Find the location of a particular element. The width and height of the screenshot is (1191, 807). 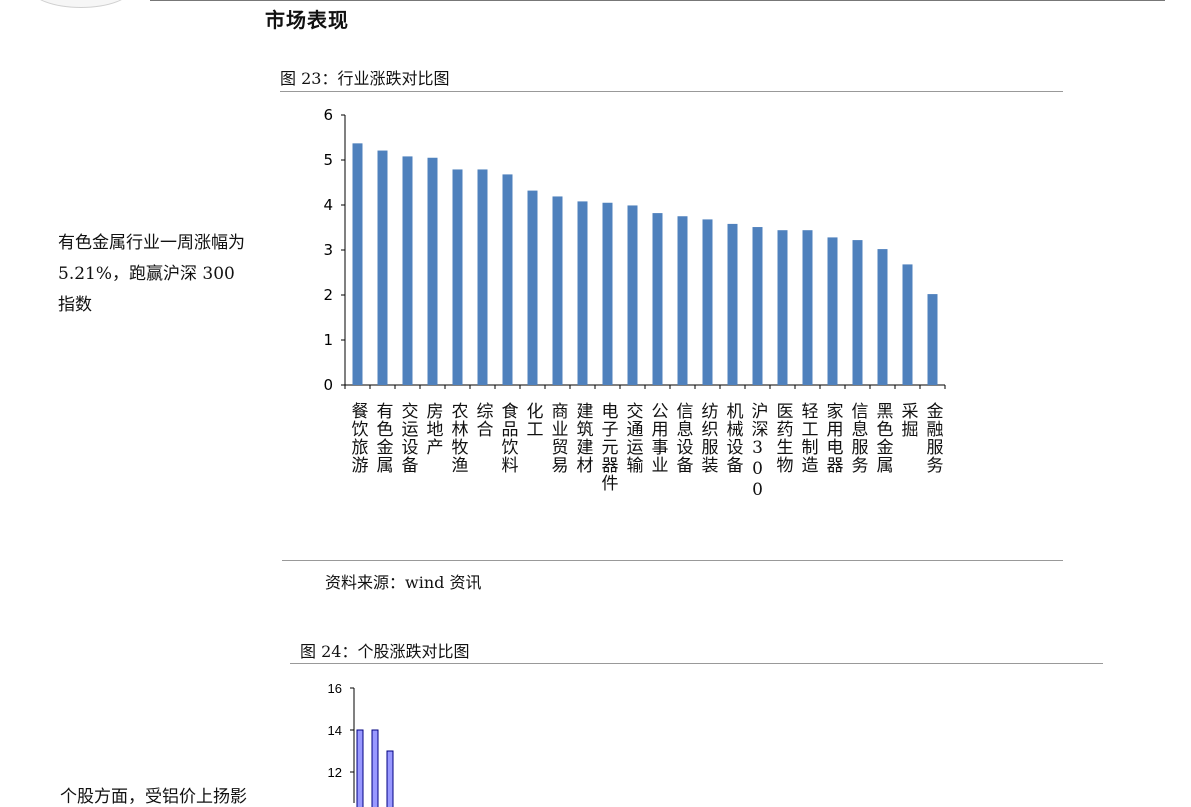

y-tick-label: 1 is located at coordinates (328, 340).